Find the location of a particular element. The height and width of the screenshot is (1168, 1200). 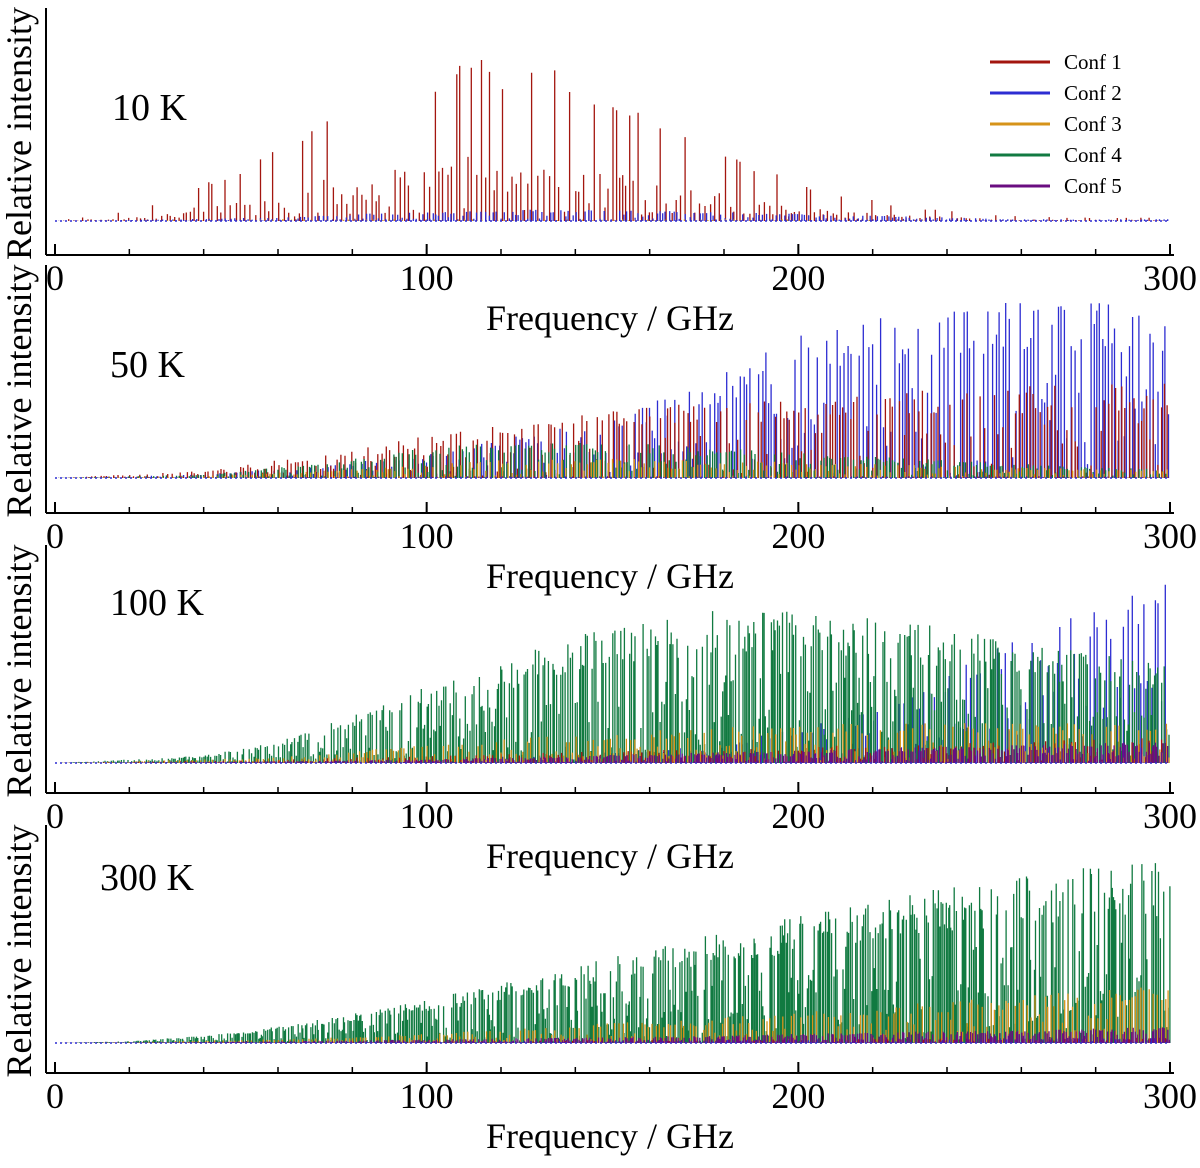

legend: Conf 1 Conf 2 Conf 3 Conf 4 Conf 5 is located at coordinates (1056, 124).